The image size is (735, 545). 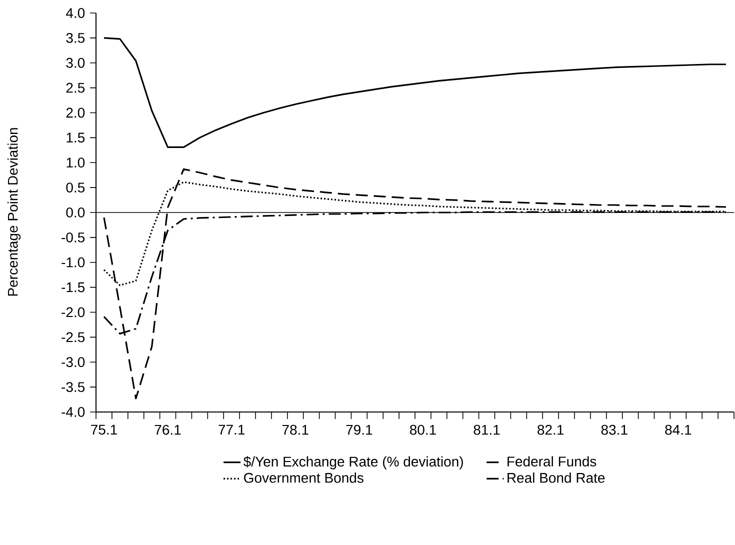 What do you see at coordinates (73, 362) in the screenshot?
I see `y-tick-label: -3.0` at bounding box center [73, 362].